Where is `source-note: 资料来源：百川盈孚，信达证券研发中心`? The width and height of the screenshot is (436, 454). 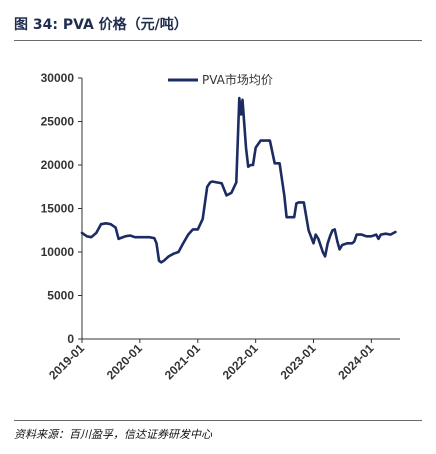 source-note: 资料来源：百川盈孚，信达证券研发中心 is located at coordinates (113, 434).